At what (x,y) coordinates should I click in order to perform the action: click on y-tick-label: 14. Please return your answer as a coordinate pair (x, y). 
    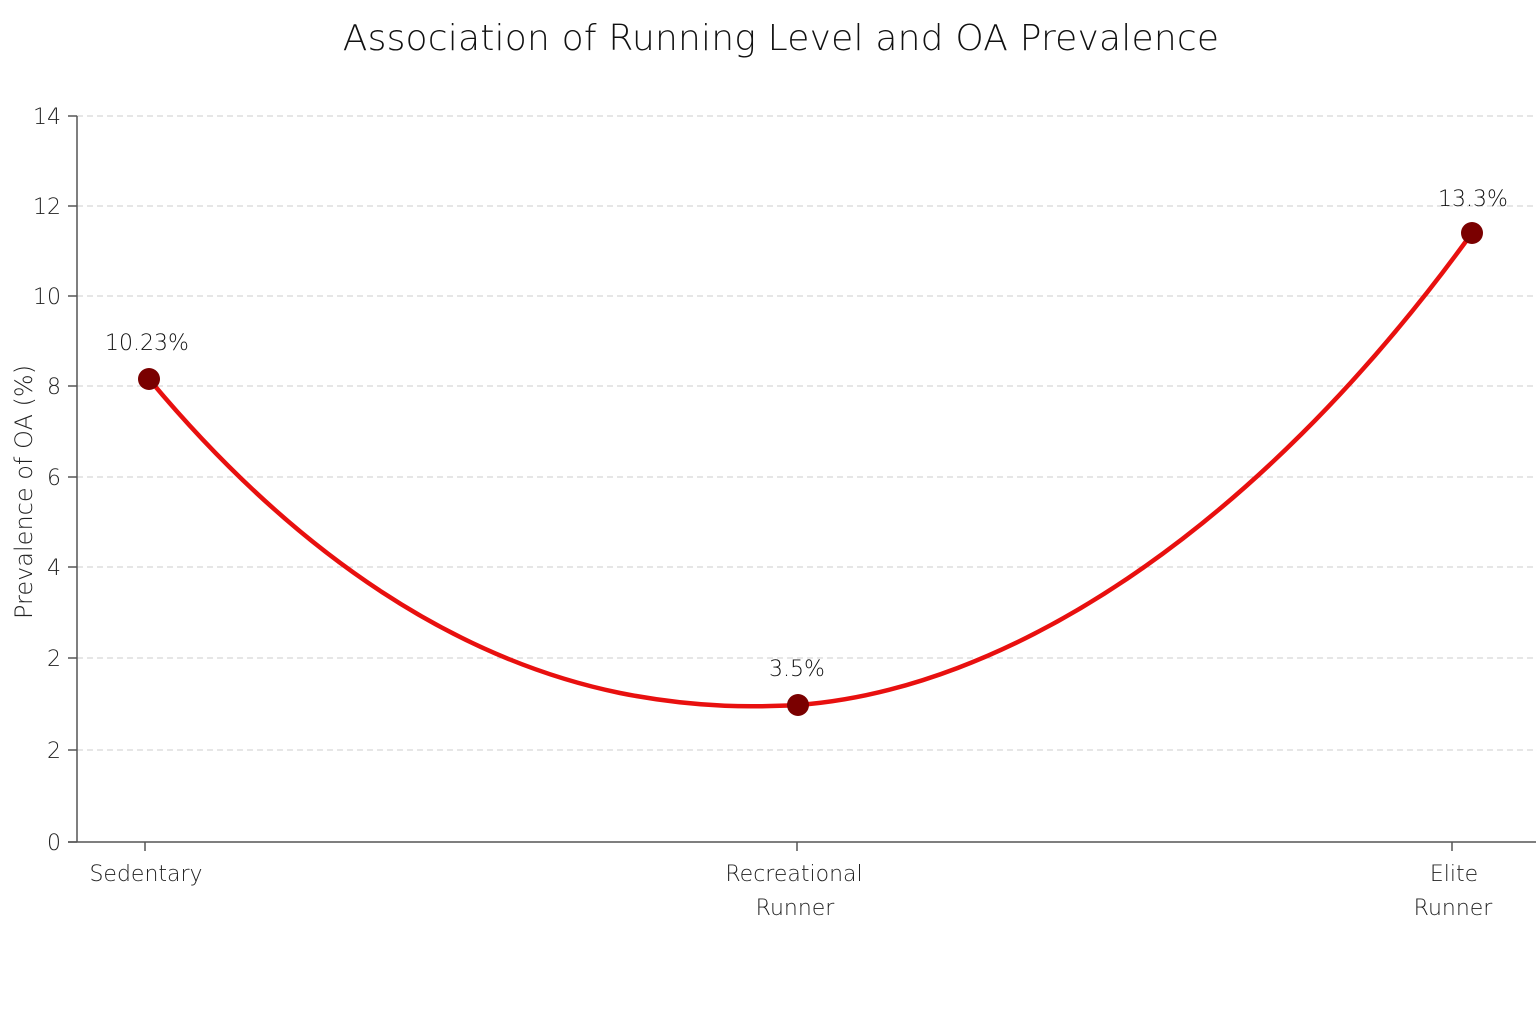
    Looking at the image, I should click on (47, 117).